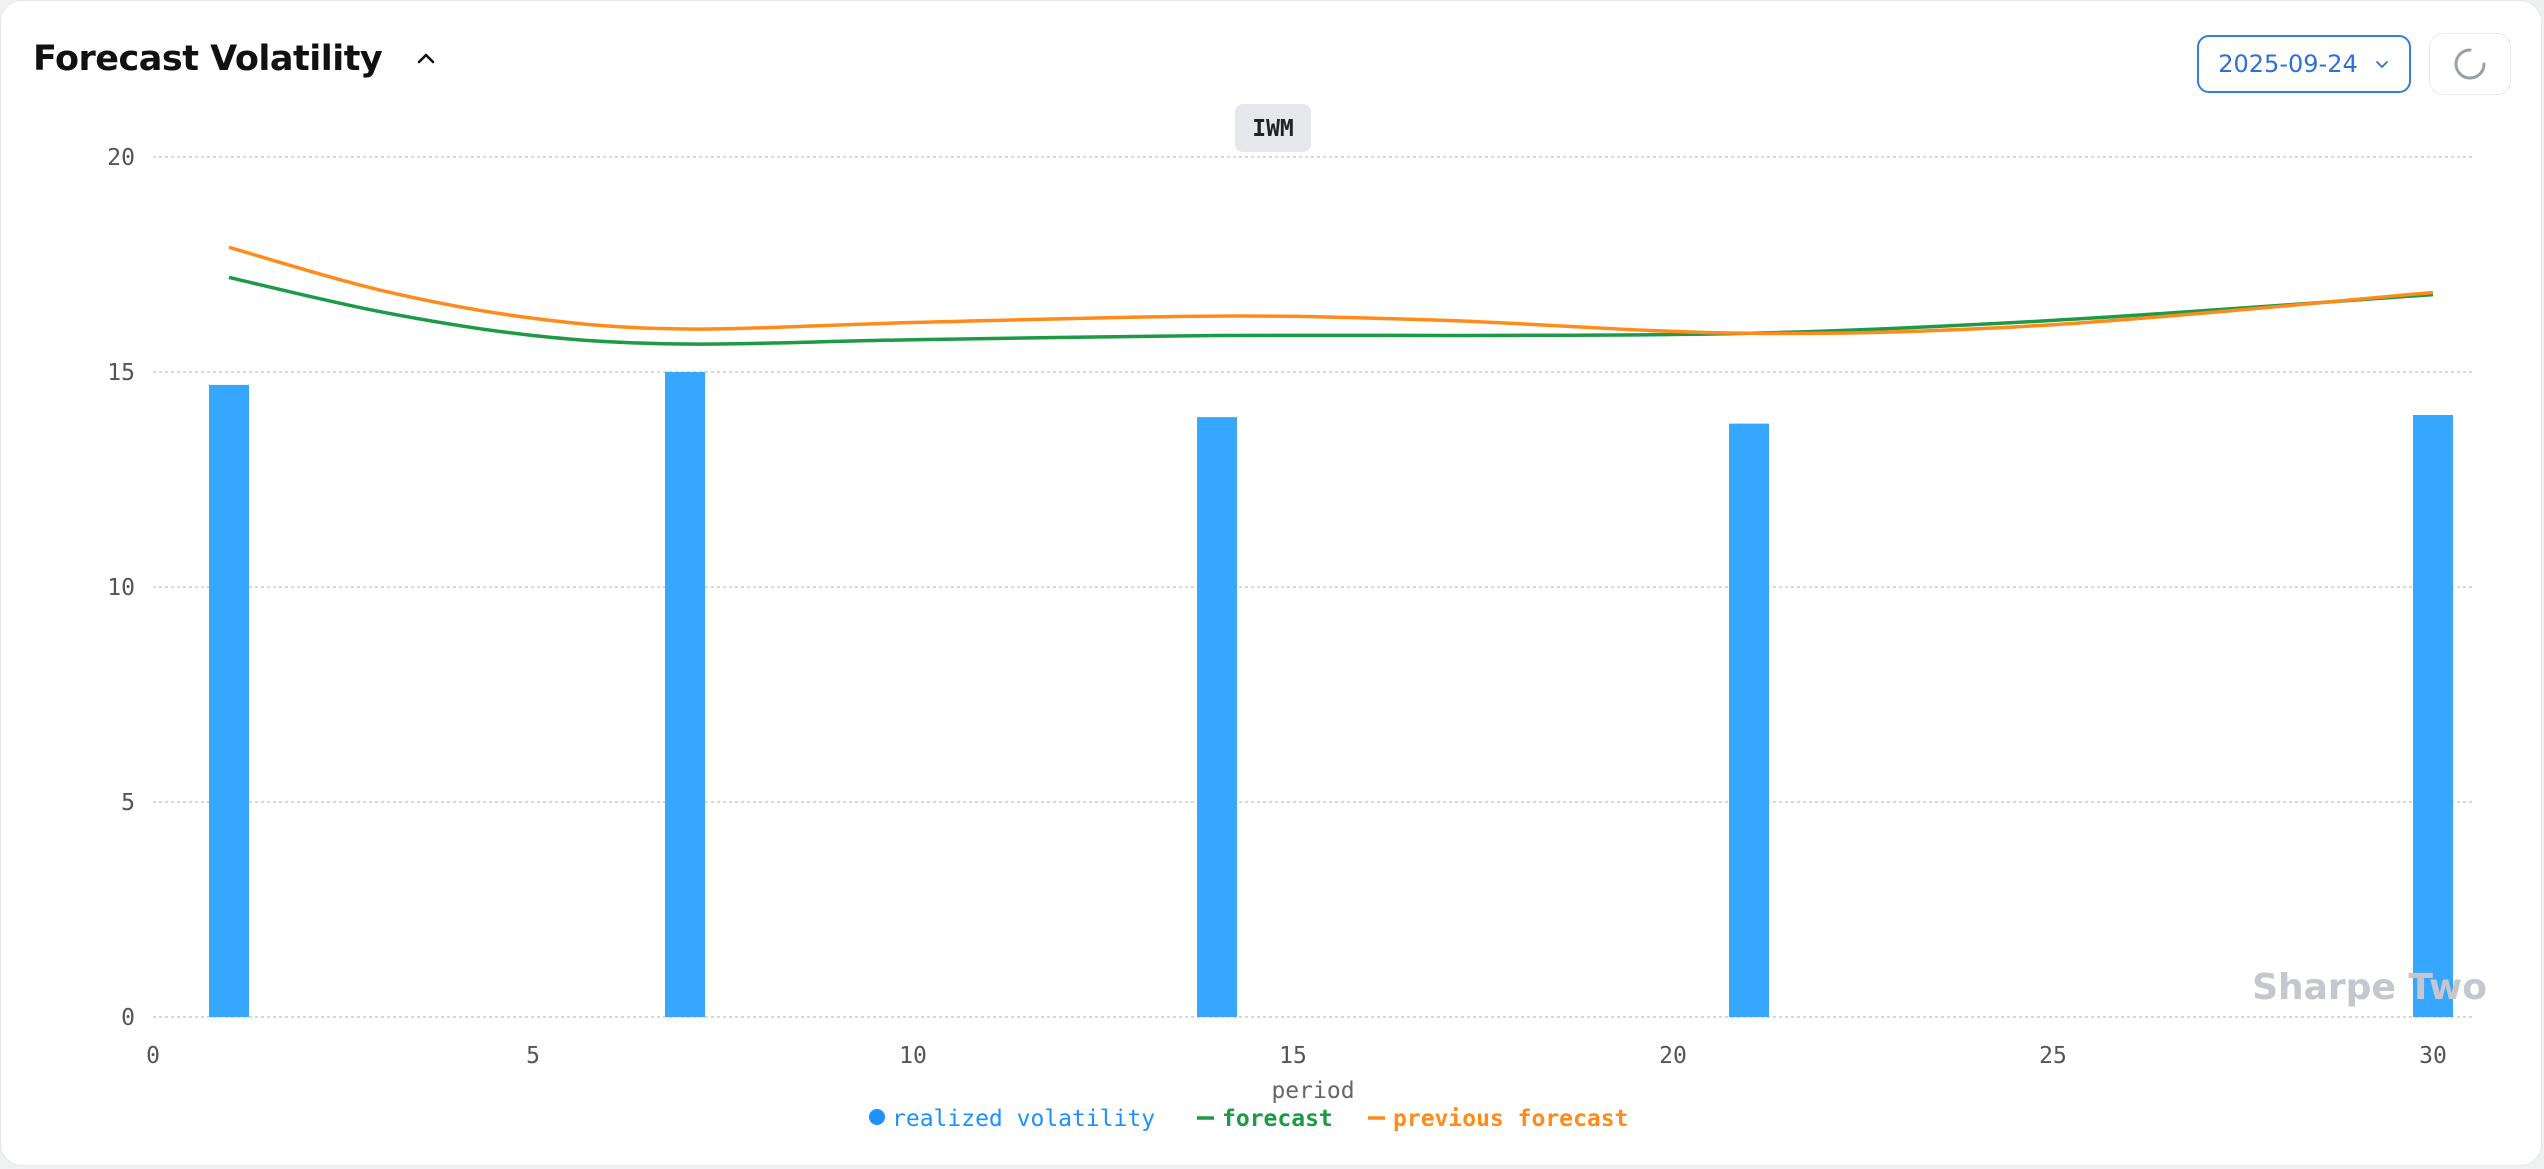  I want to click on legend-realized-marker, so click(877, 1117).